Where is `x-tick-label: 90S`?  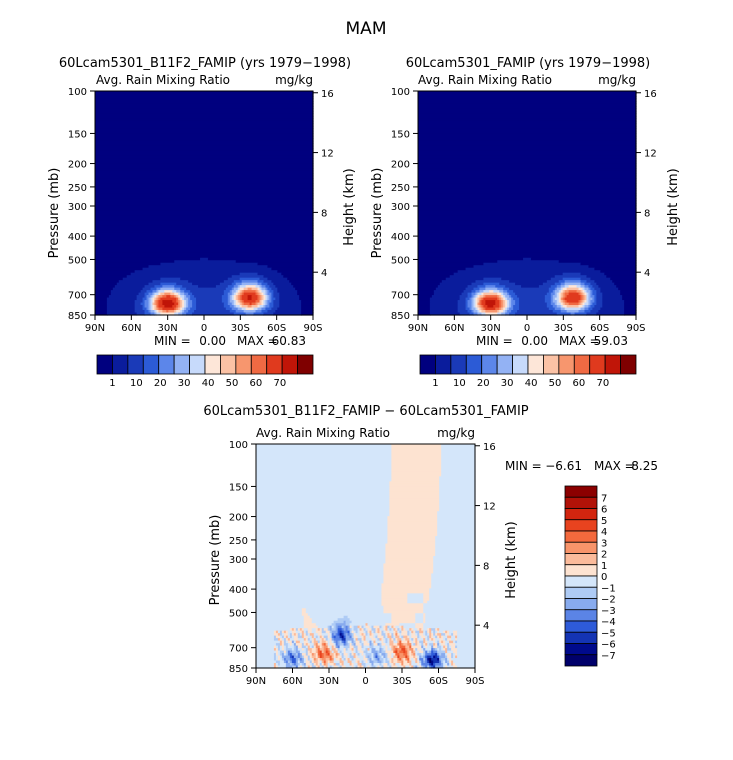 x-tick-label: 90S is located at coordinates (312, 328).